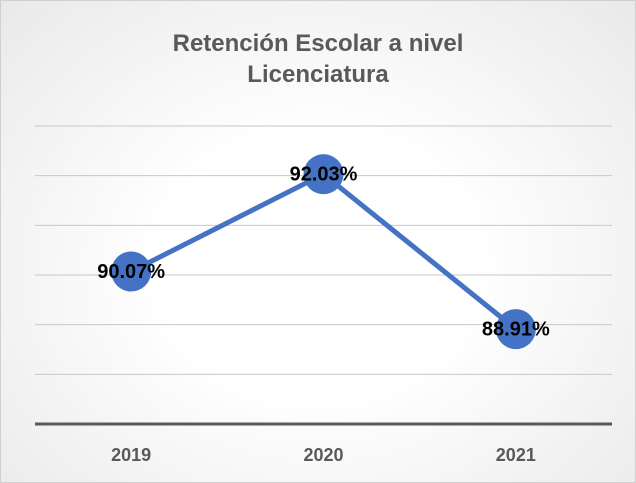 This screenshot has height=483, width=636. Describe the element at coordinates (323, 455) in the screenshot. I see `x-tick-label: 2020` at that location.